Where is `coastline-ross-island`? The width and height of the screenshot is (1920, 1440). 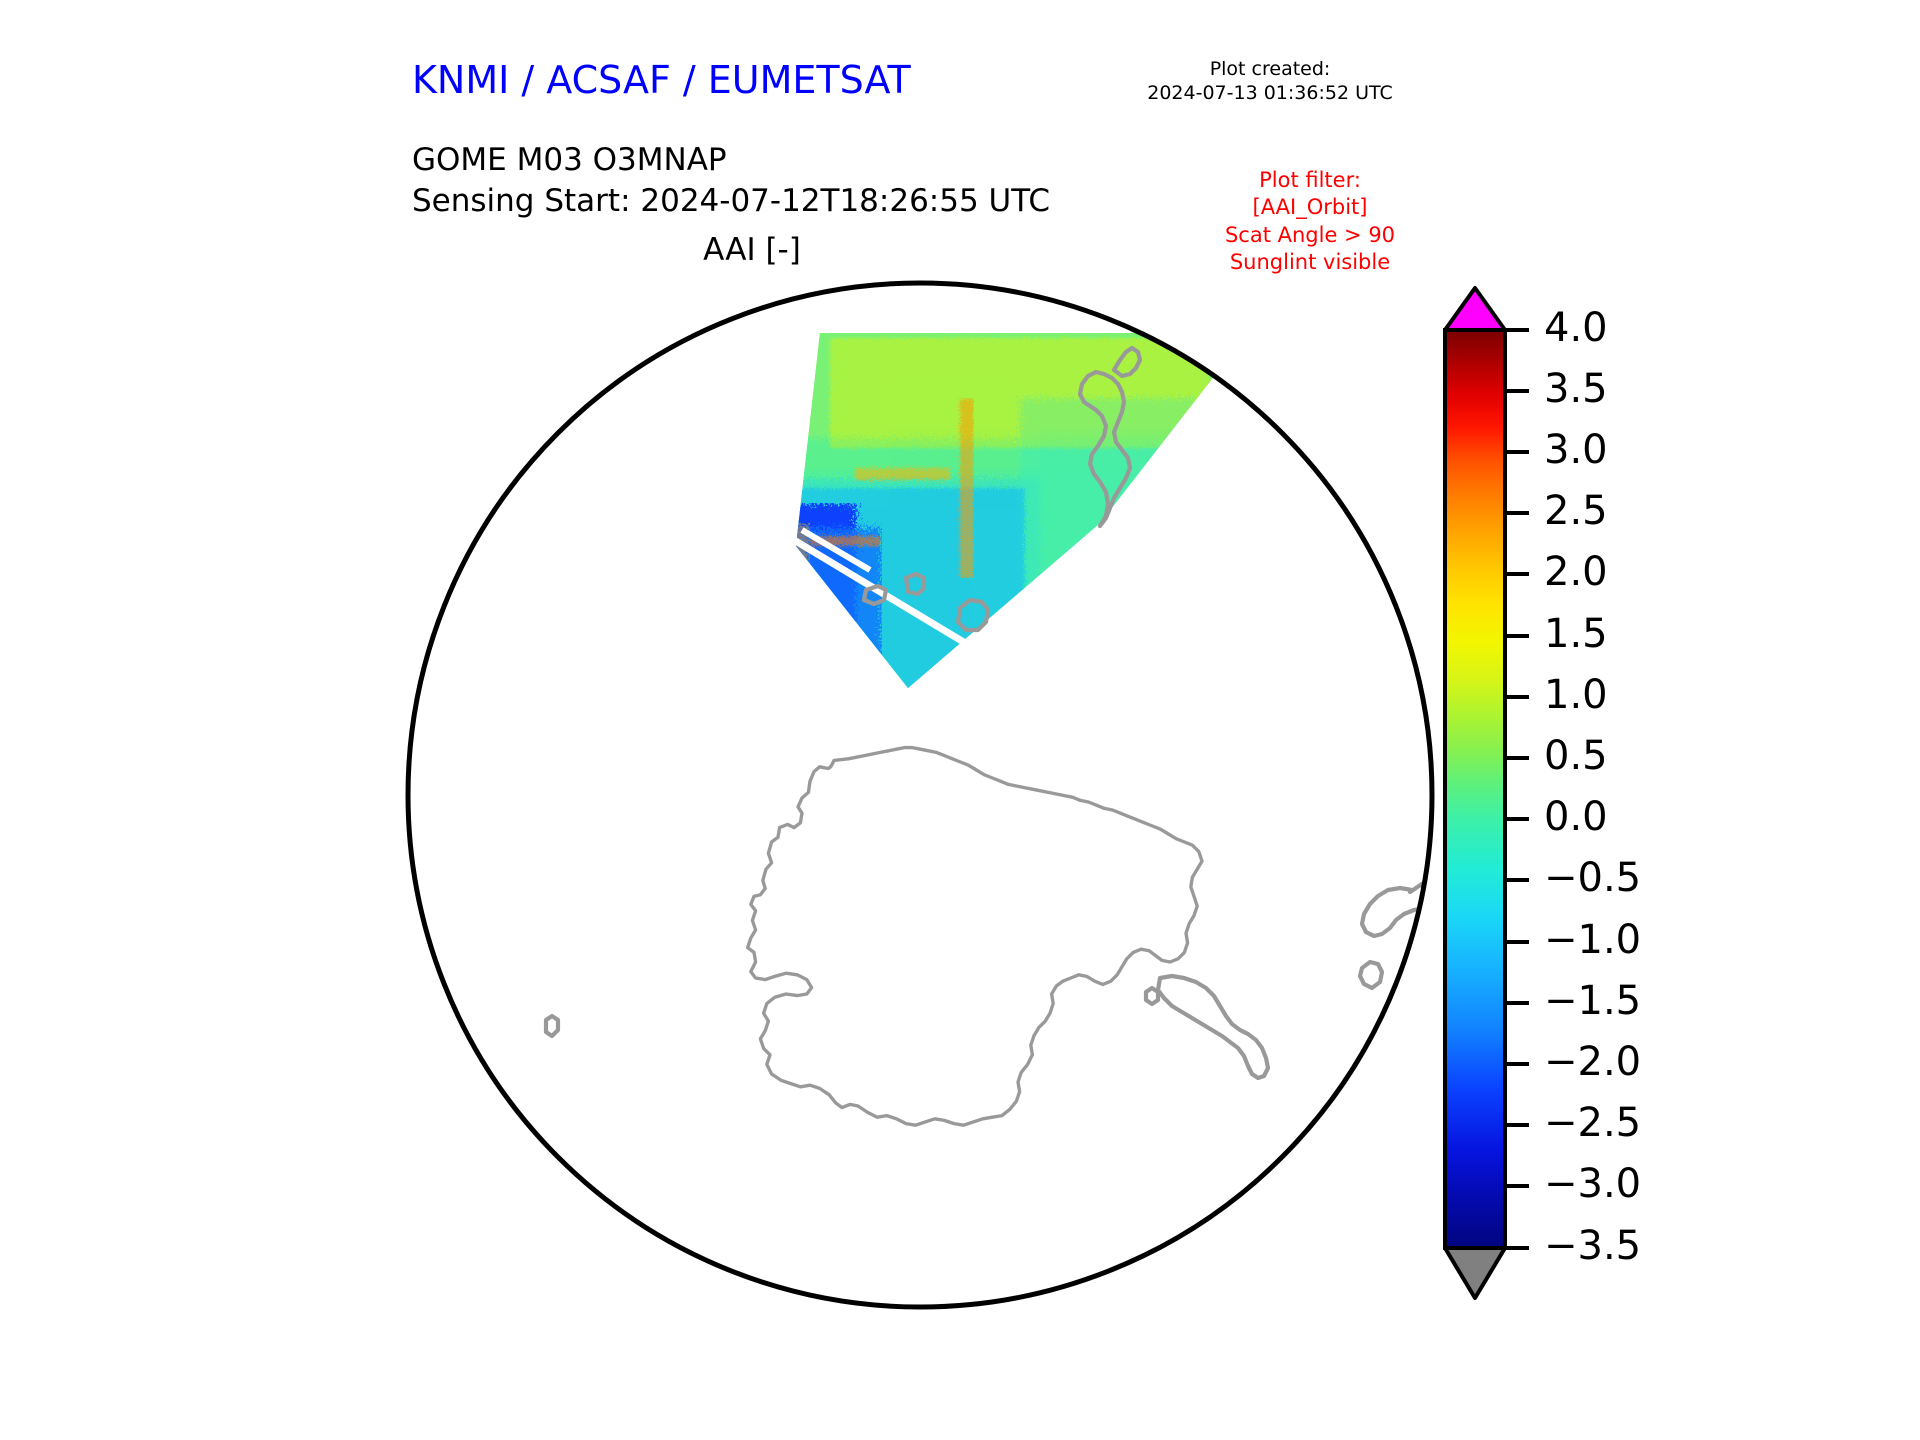
coastline-ross-island is located at coordinates (1152, 996).